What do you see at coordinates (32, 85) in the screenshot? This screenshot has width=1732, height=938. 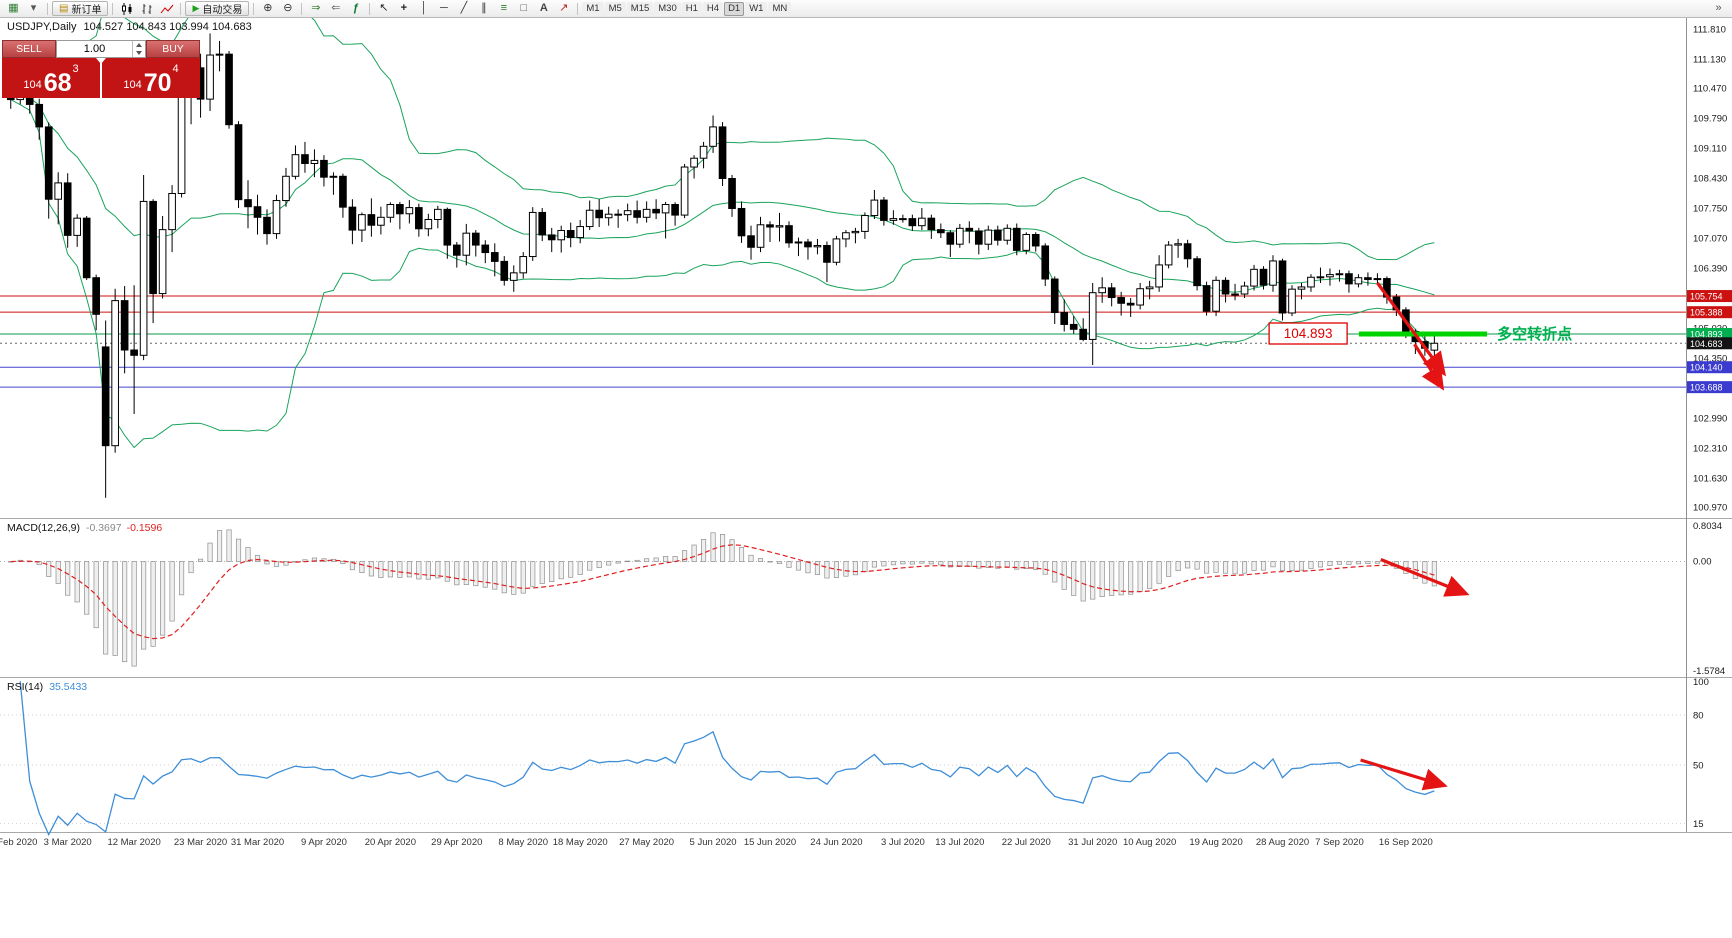 I see `sell-price-head: 104` at bounding box center [32, 85].